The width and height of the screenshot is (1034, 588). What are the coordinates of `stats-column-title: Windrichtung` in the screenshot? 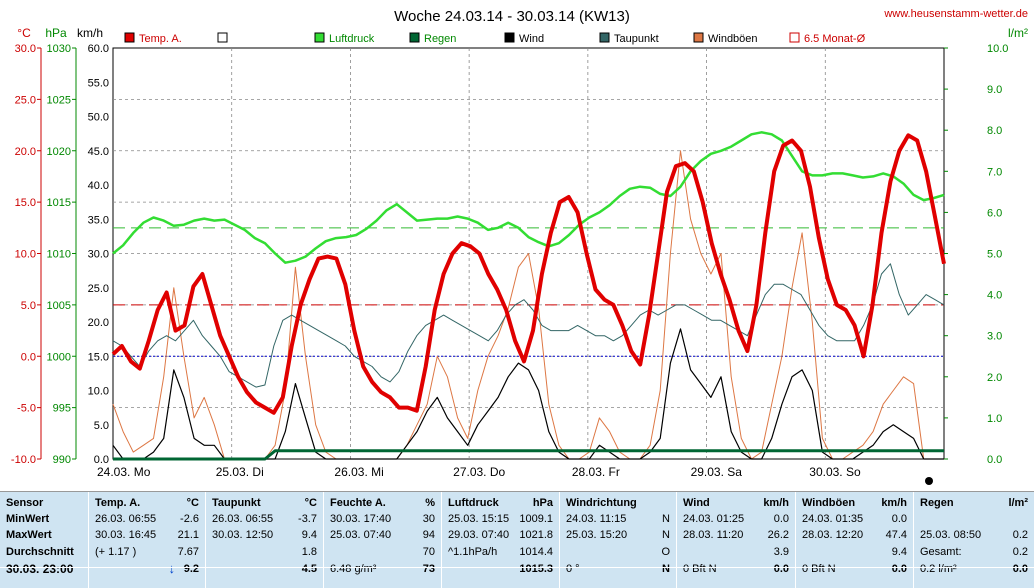 It's located at (601, 503).